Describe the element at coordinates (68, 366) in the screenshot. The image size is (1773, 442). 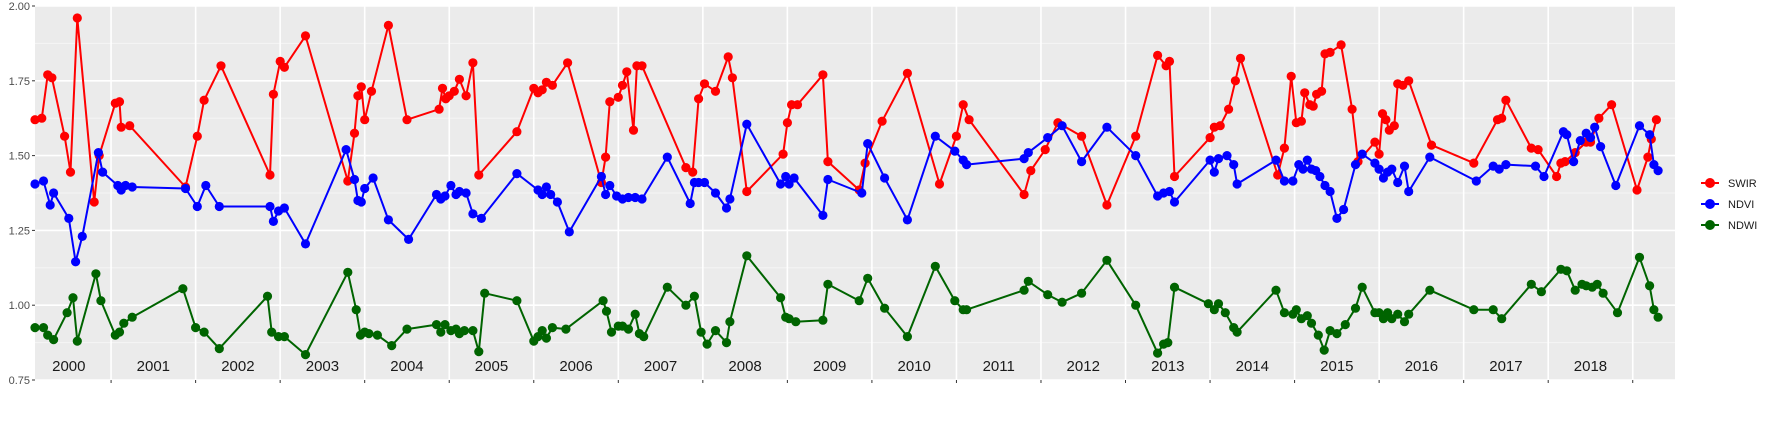
I see `year-label: 2000` at that location.